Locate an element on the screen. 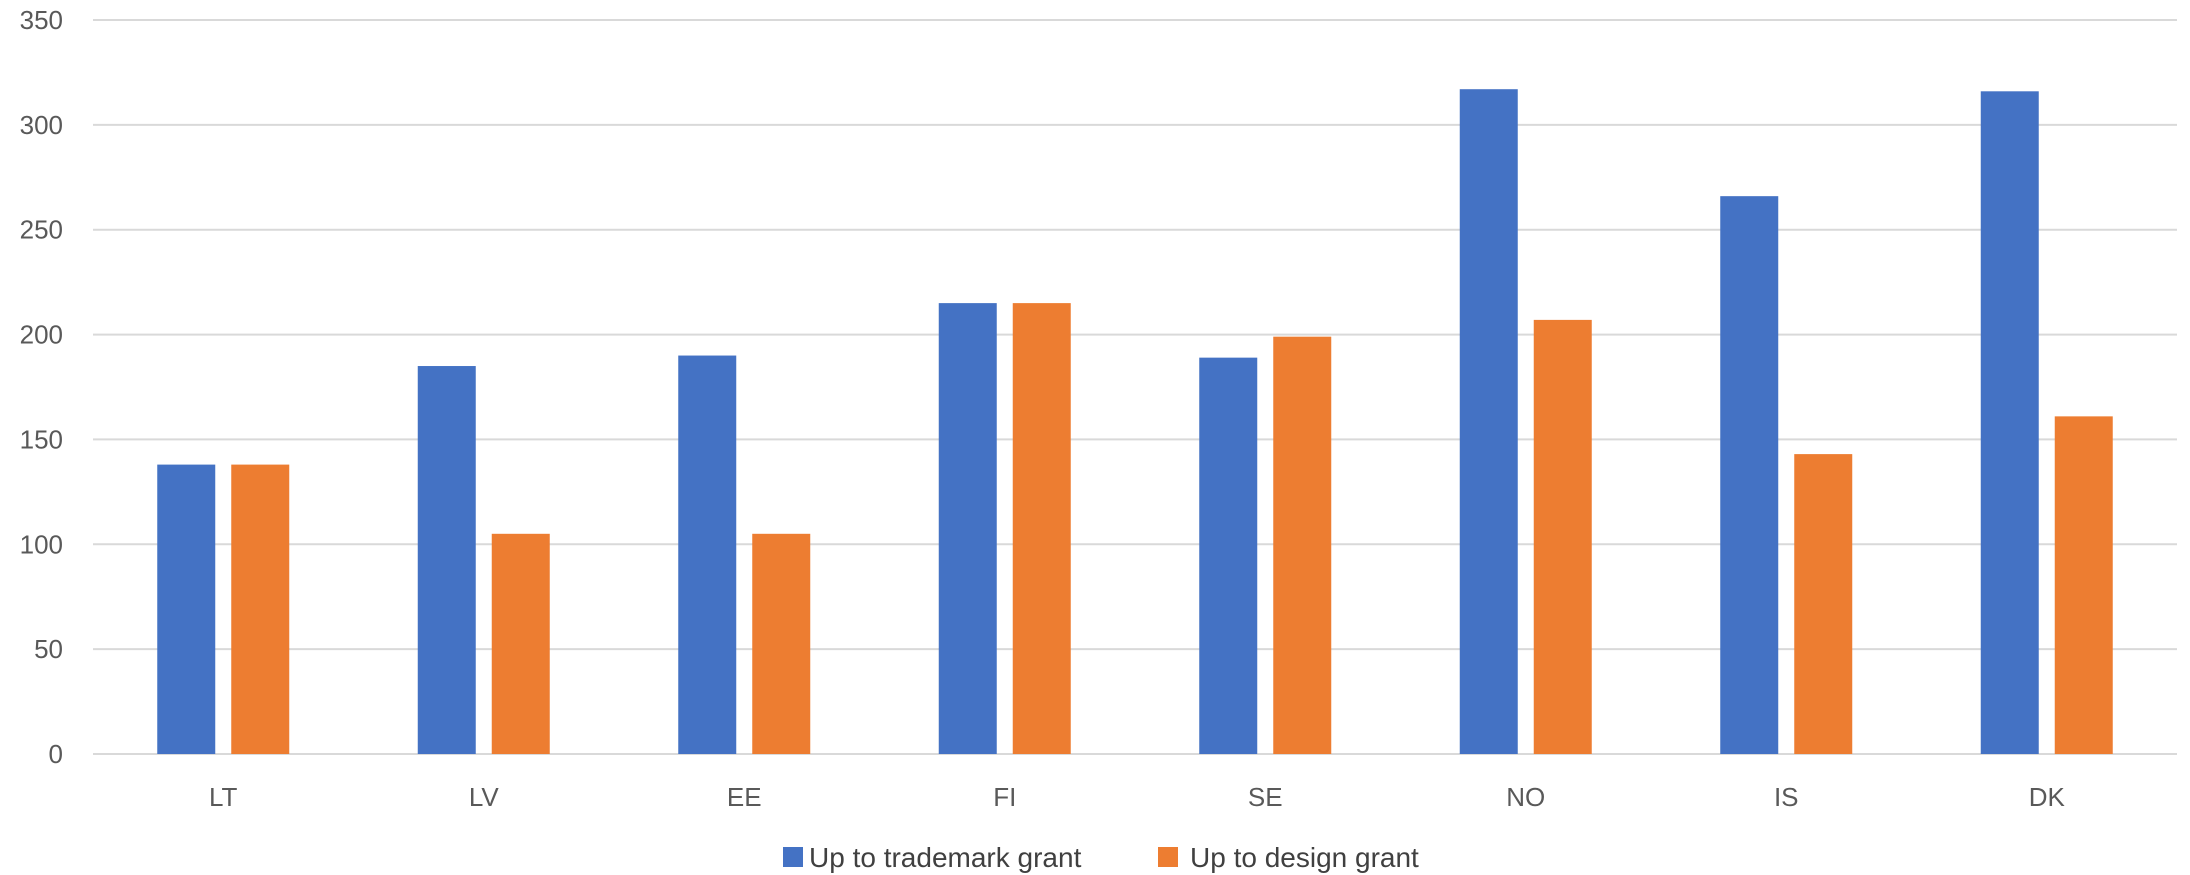 The image size is (2190, 875). legend: Up to trademark grant Up to design grant is located at coordinates (1101, 857).